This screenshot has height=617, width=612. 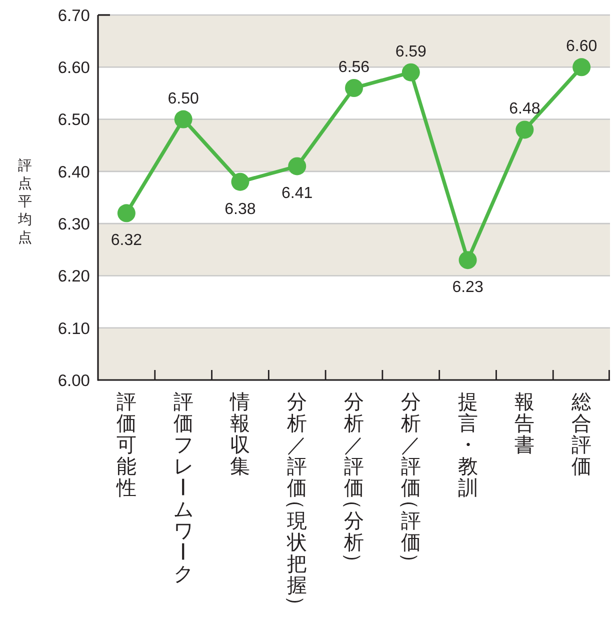 I want to click on x-label: 情報収集, so click(x=240, y=435).